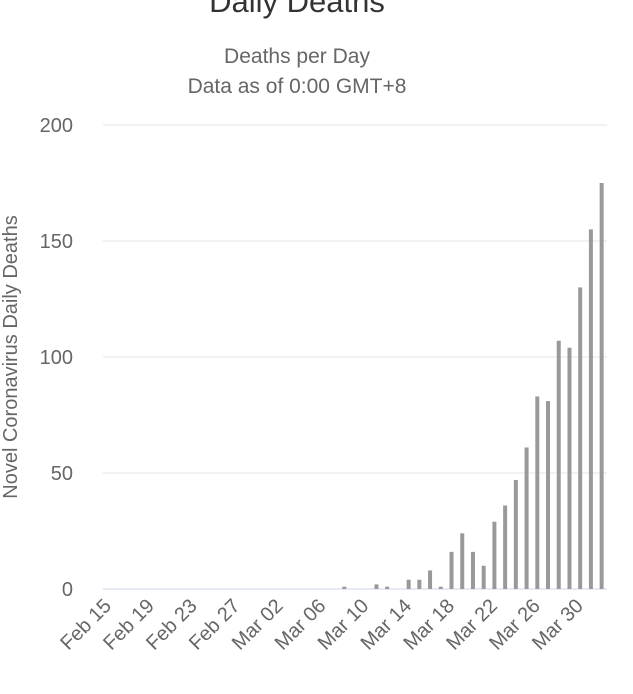  I want to click on chart-subtitle: Data as of 0:00 GMT+8, so click(297, 86).